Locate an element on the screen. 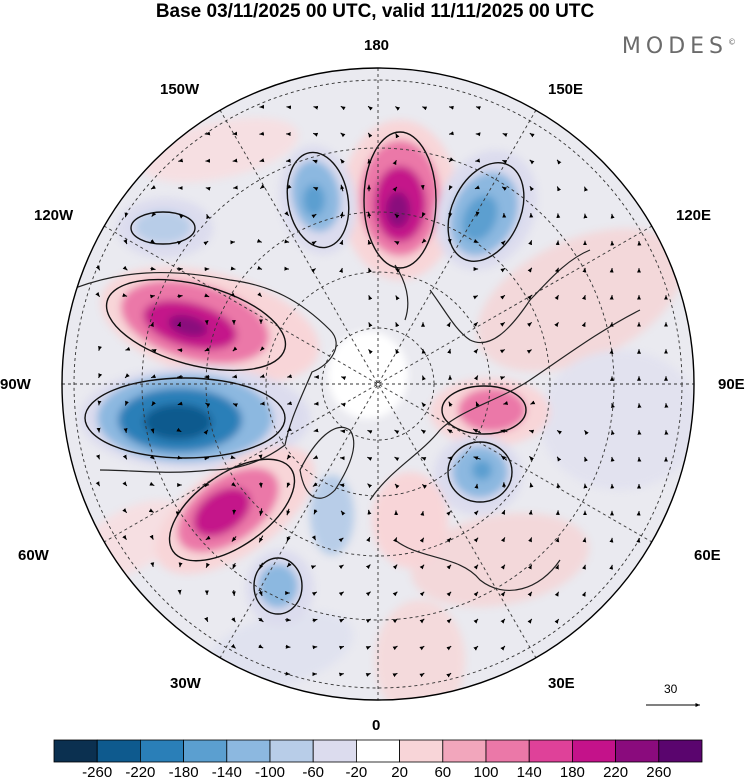  lon-label-180: 180 is located at coordinates (377, 45).